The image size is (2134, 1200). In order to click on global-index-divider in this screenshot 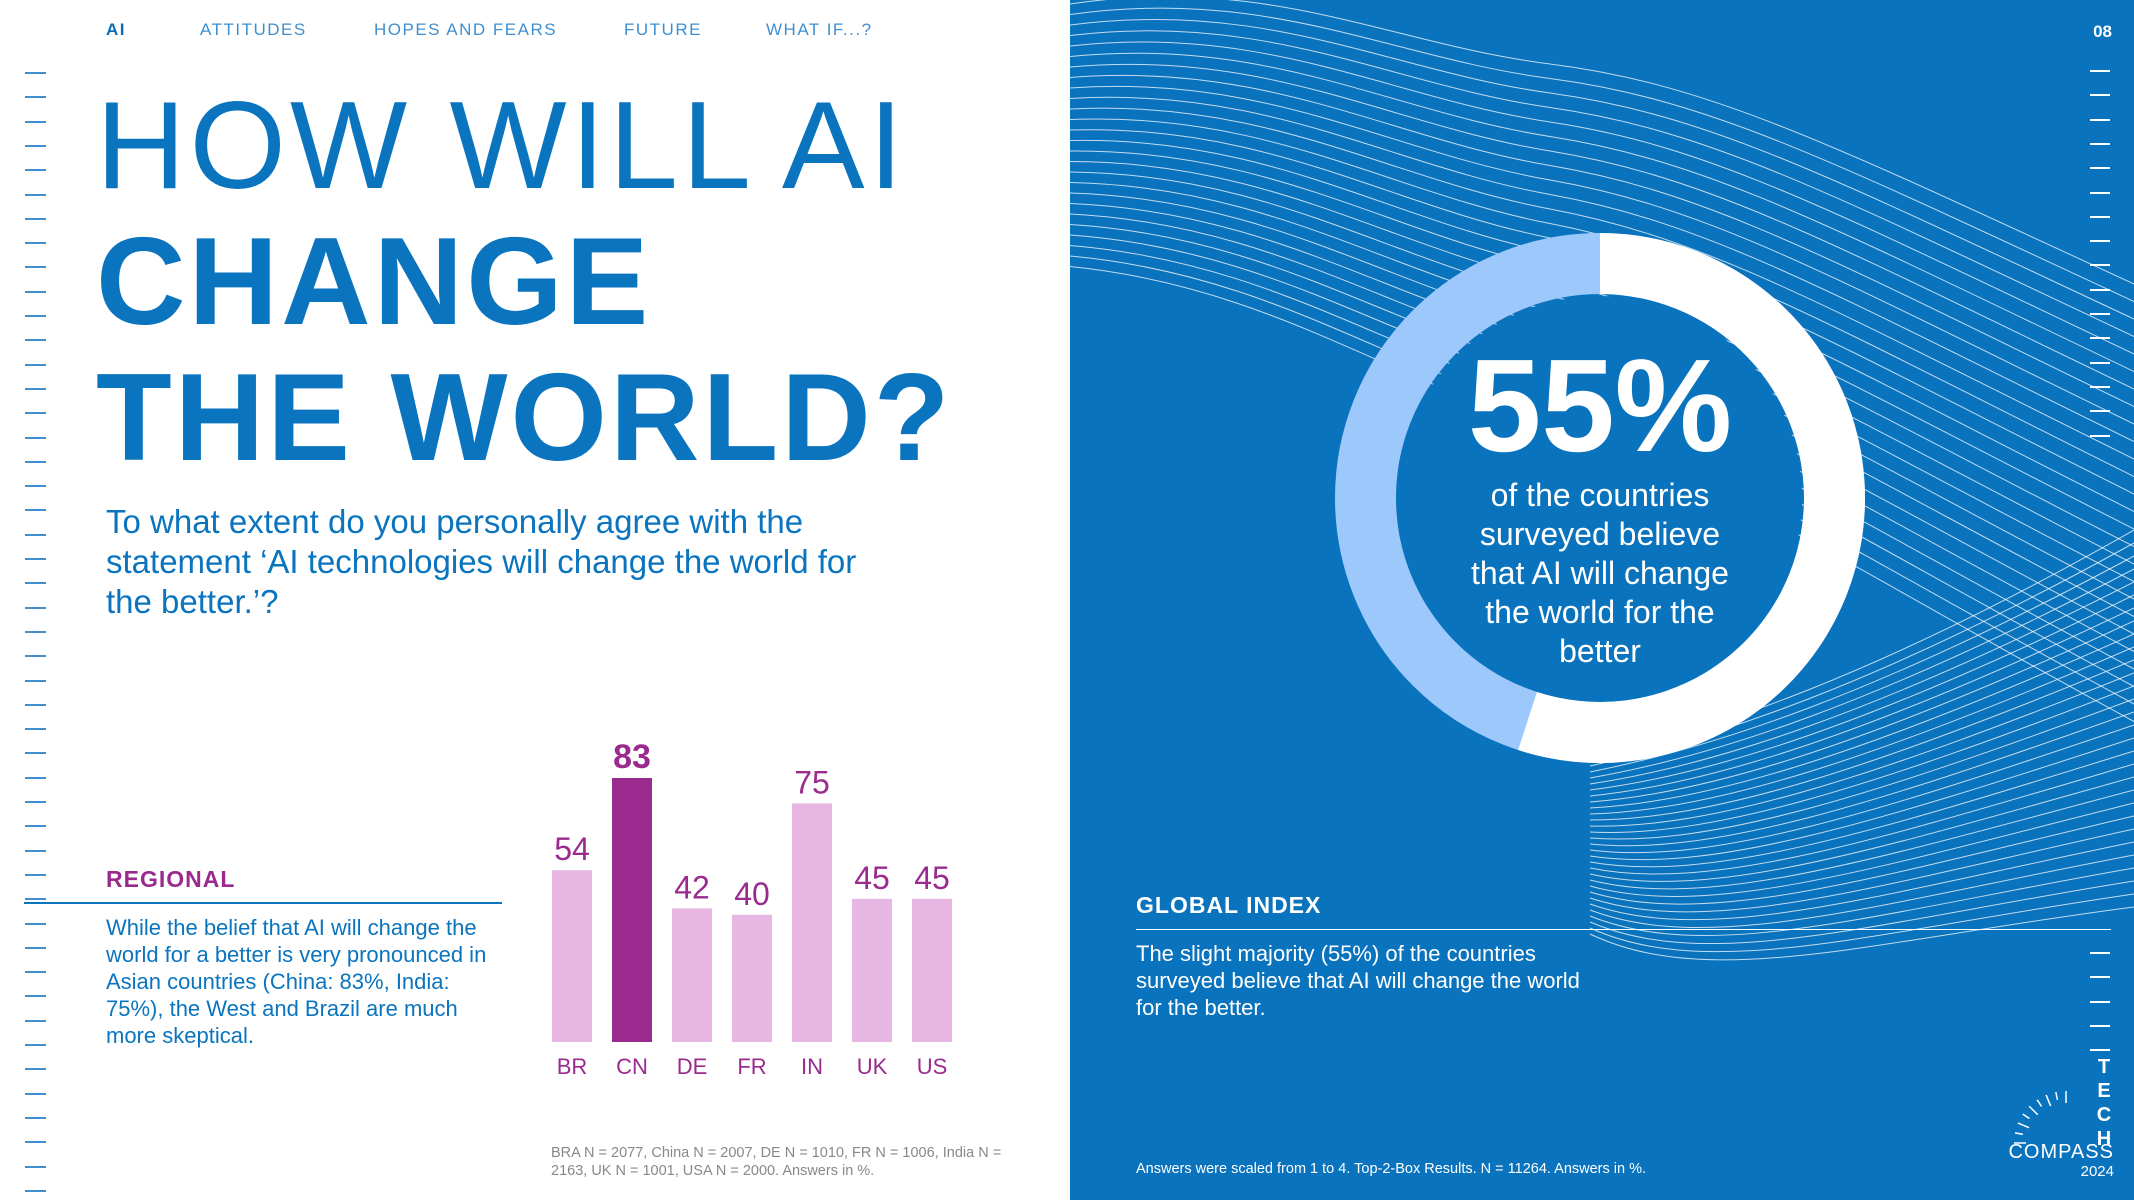, I will do `click(1623, 929)`.